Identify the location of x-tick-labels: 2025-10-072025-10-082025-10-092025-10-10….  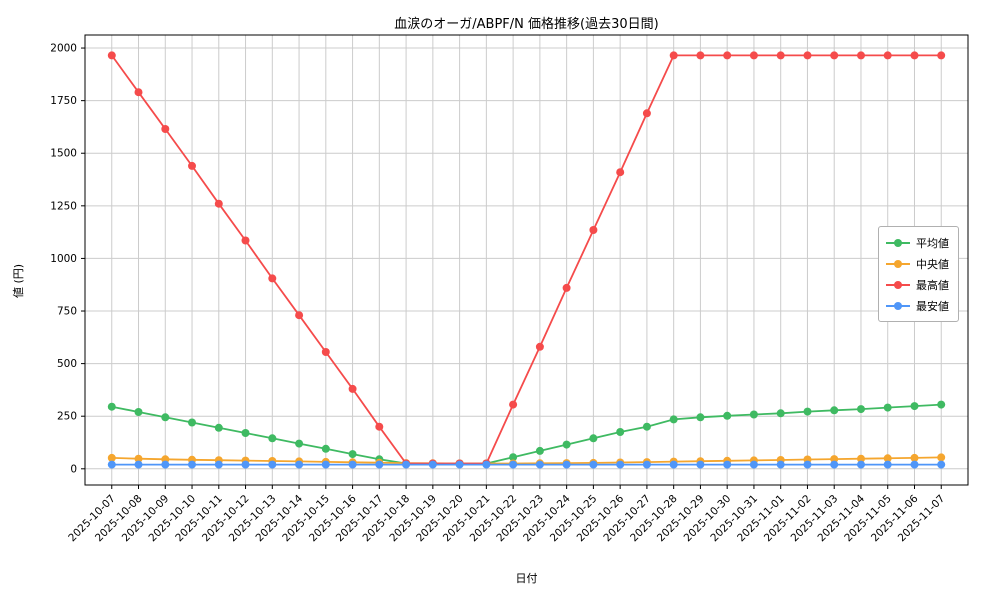
(506, 518).